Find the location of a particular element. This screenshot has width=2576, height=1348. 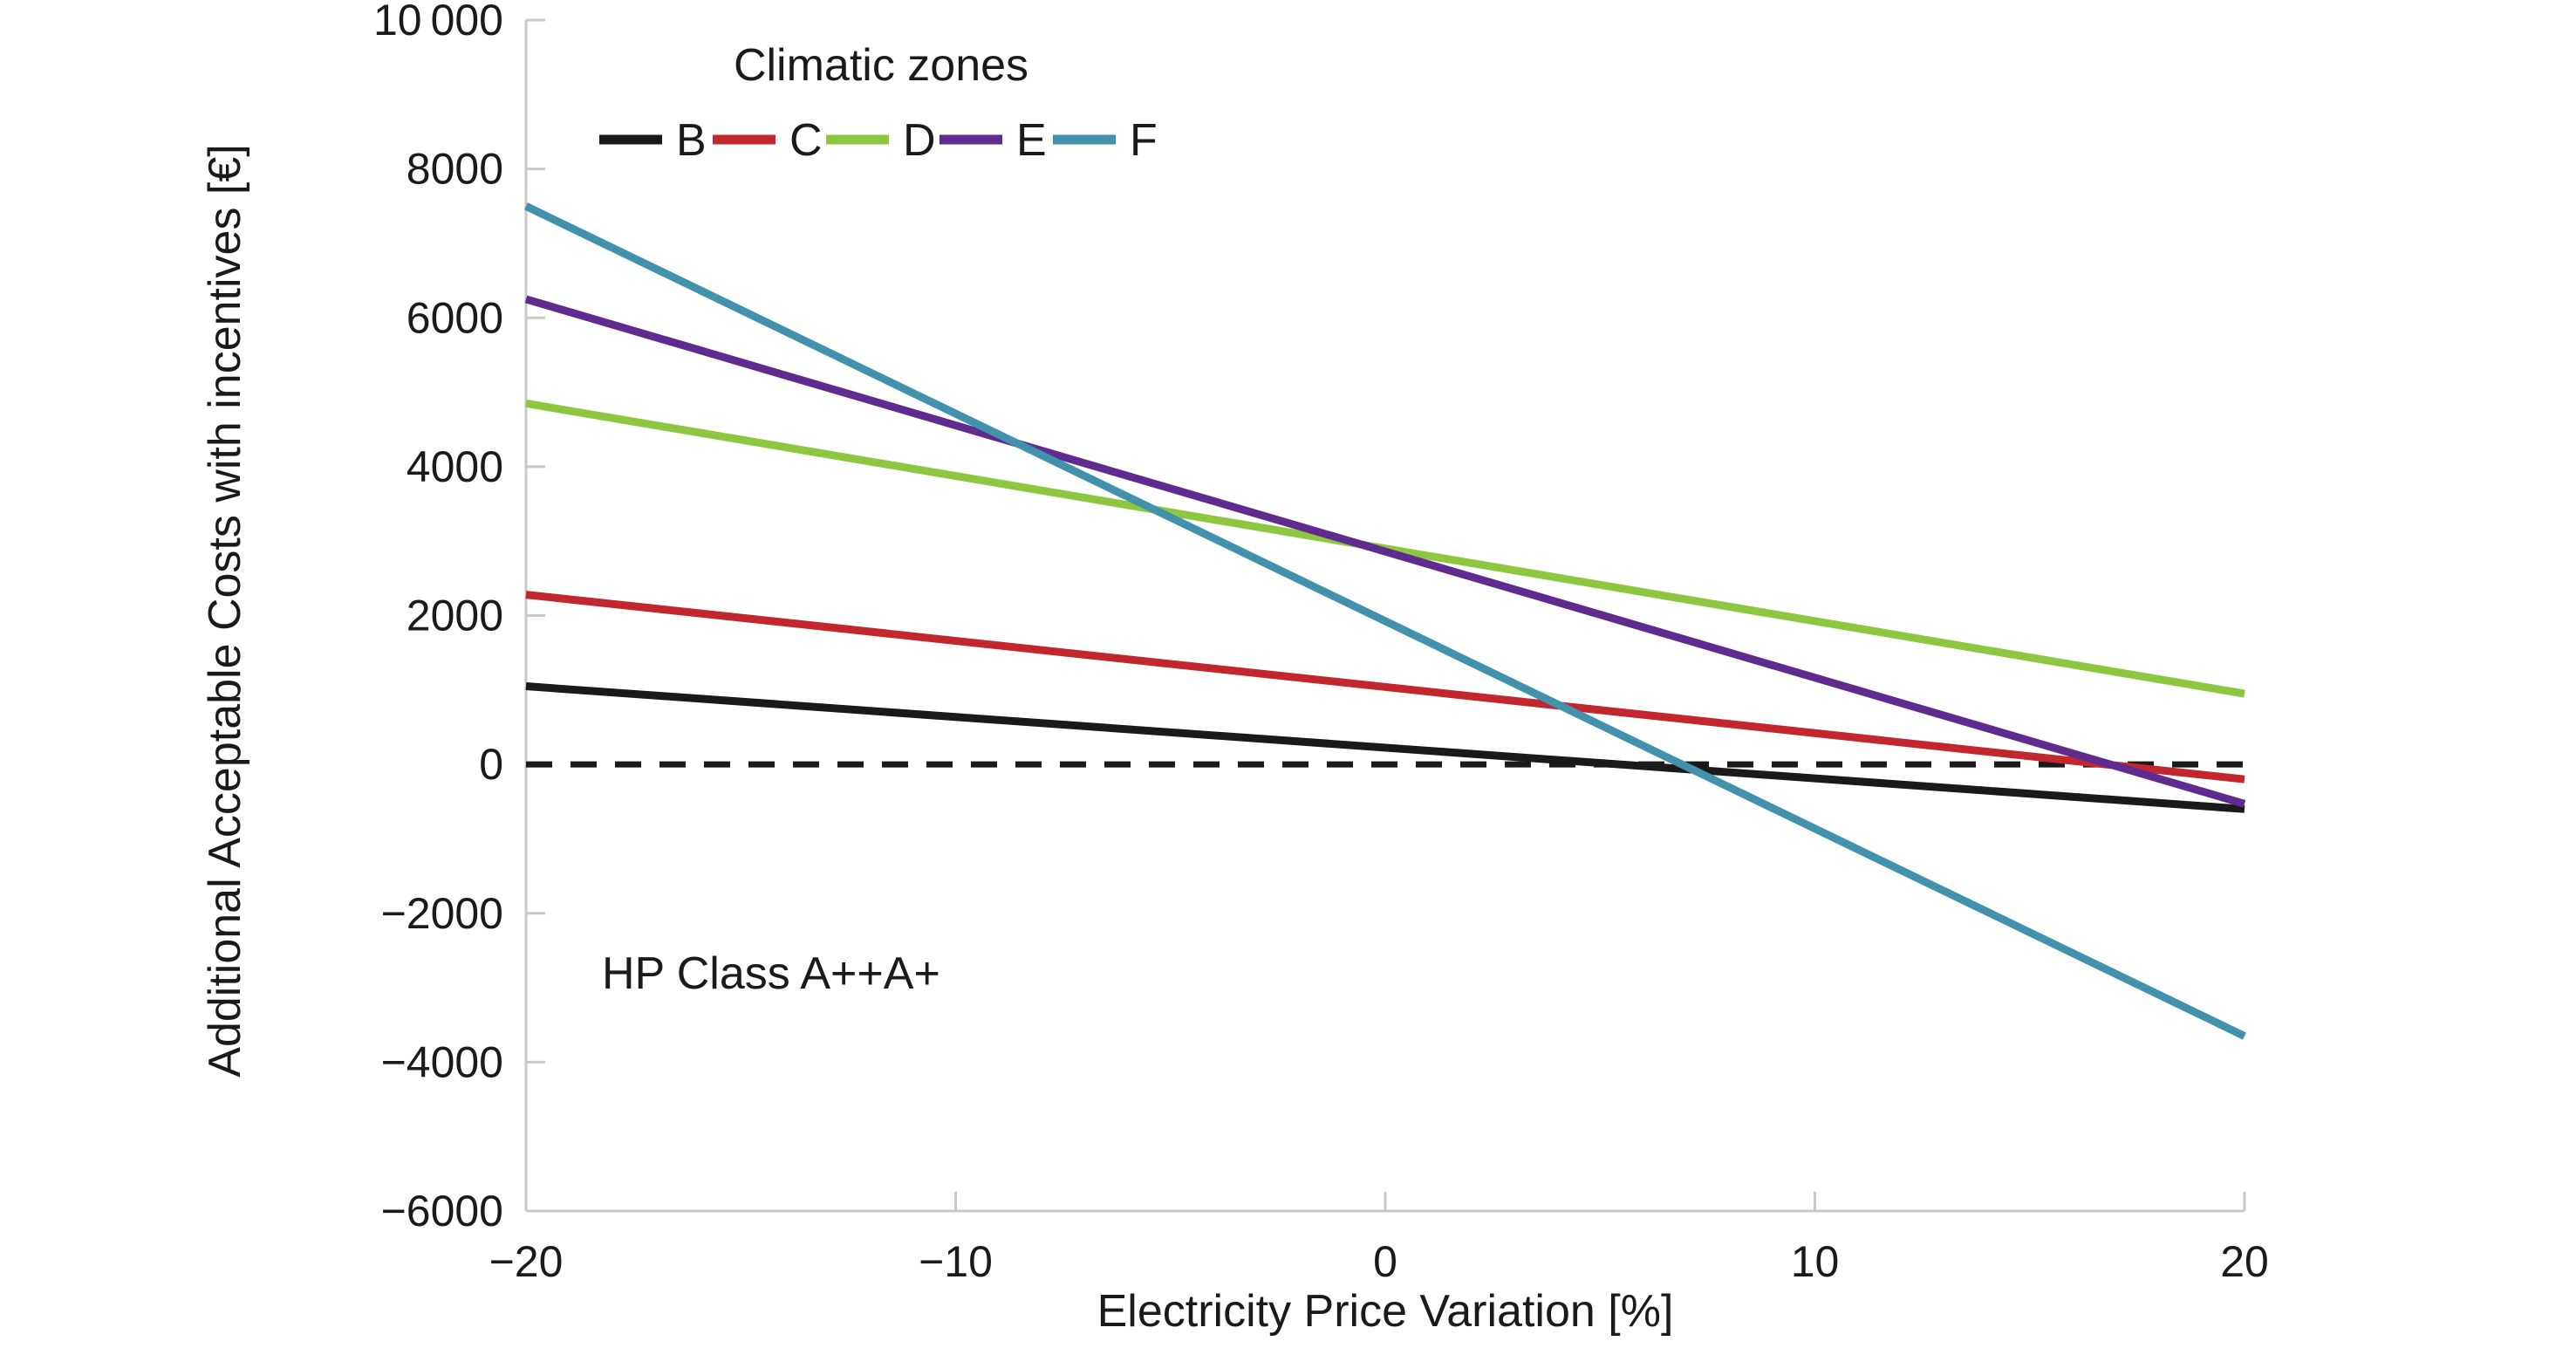

y-tick-label: 10 000 is located at coordinates (438, 22).